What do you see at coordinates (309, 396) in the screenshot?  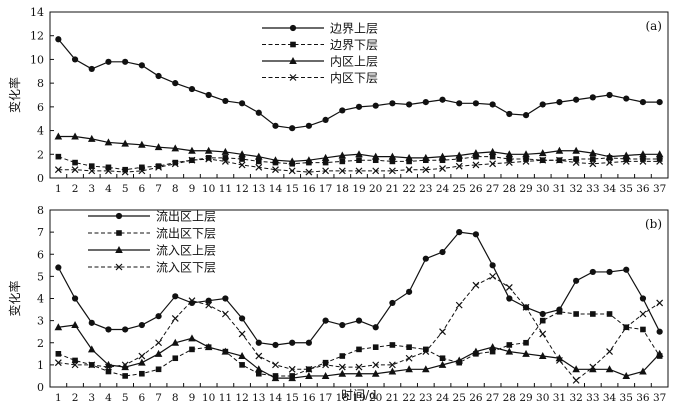 I see `x-tick-label: 16` at bounding box center [309, 396].